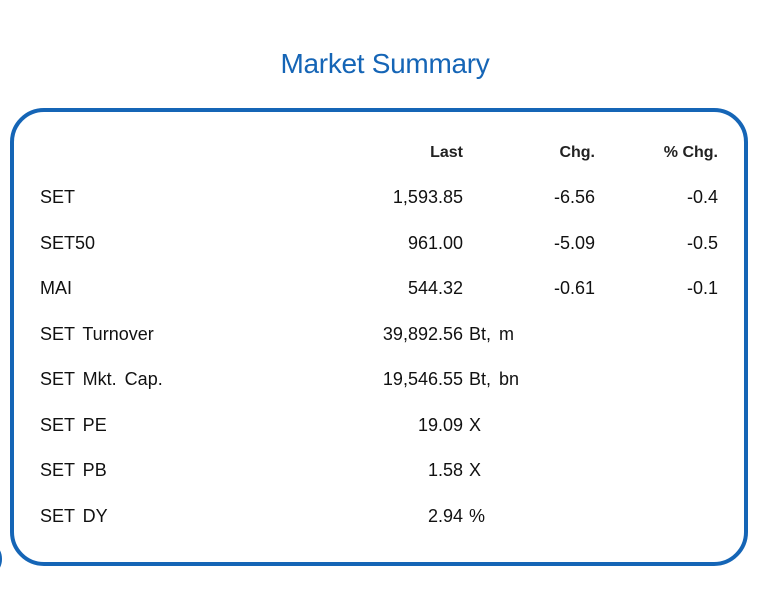  I want to click on row-name: SET Turnover, so click(97, 334).